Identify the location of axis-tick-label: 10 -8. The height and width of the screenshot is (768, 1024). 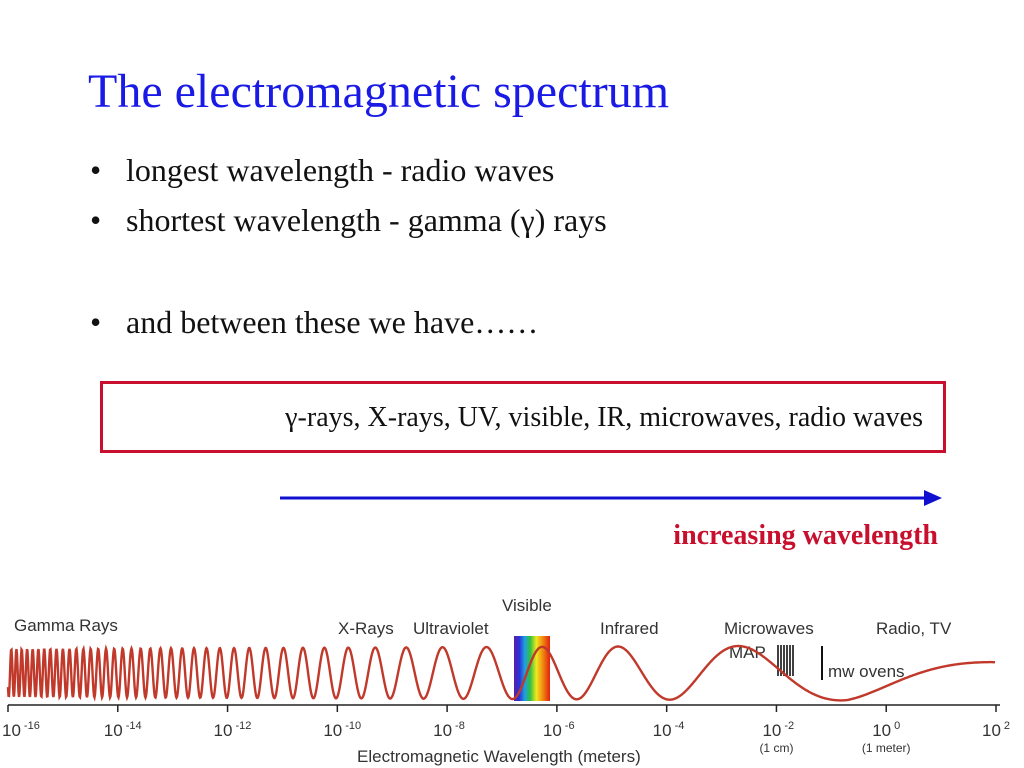
(449, 730).